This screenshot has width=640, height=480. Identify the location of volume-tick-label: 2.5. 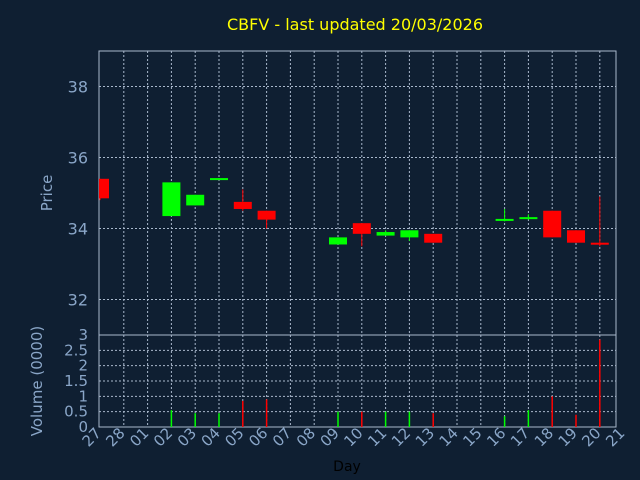
(76, 350).